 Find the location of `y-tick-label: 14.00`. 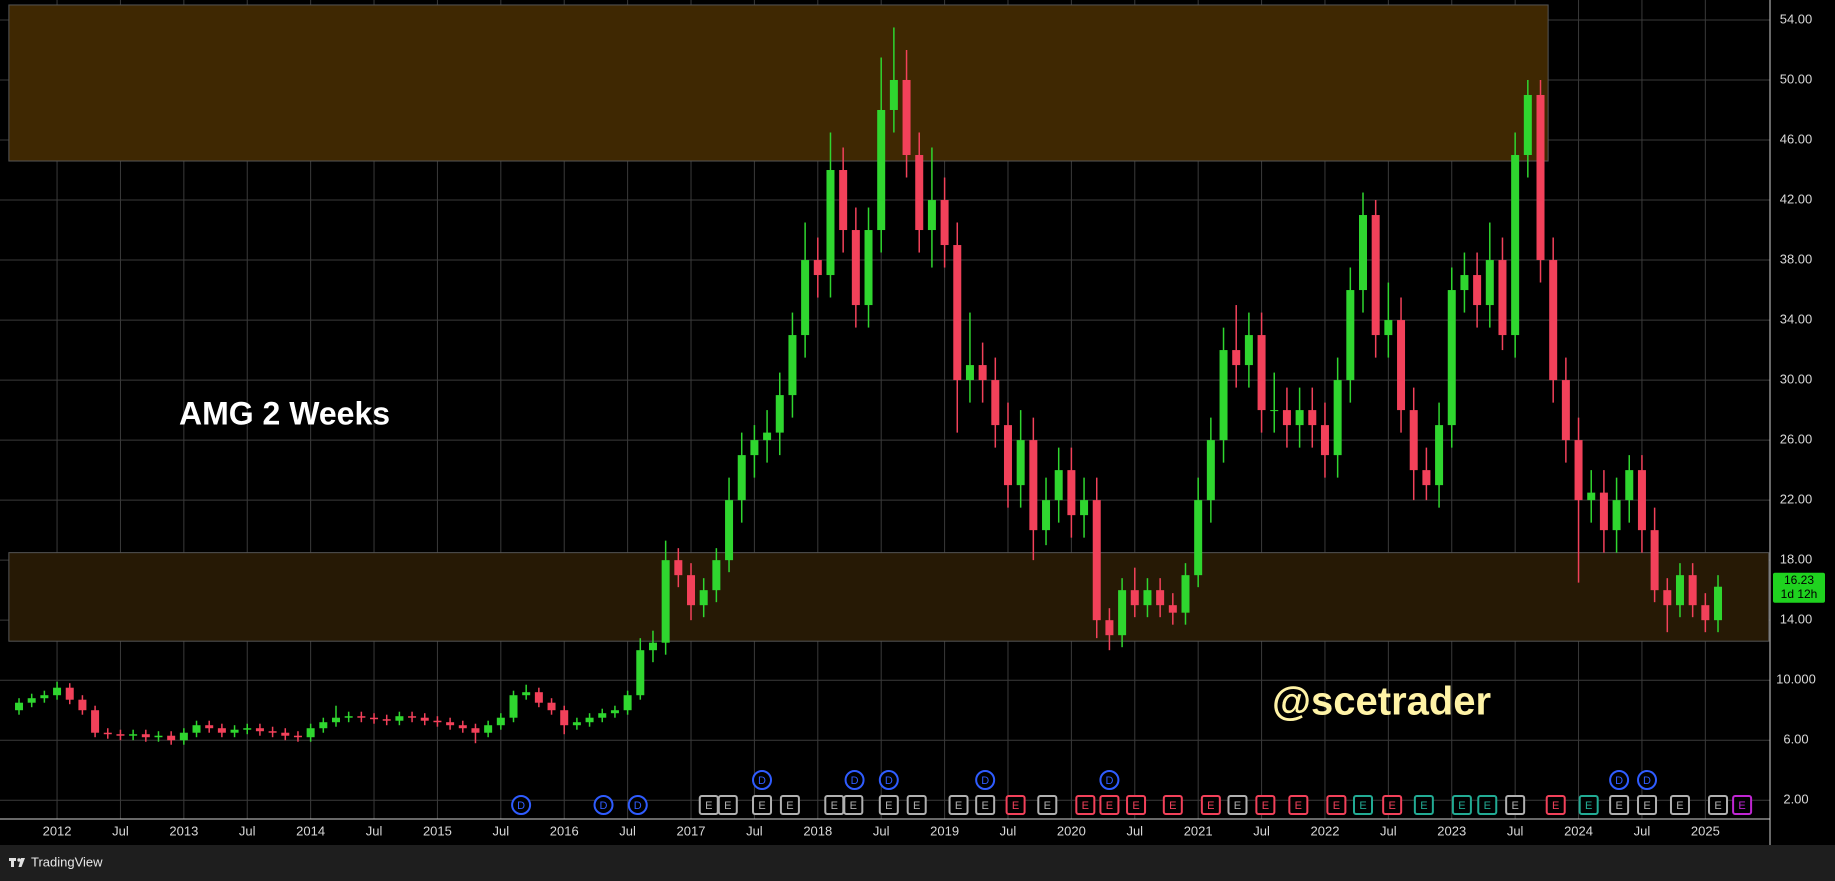

y-tick-label: 14.00 is located at coordinates (1796, 619).